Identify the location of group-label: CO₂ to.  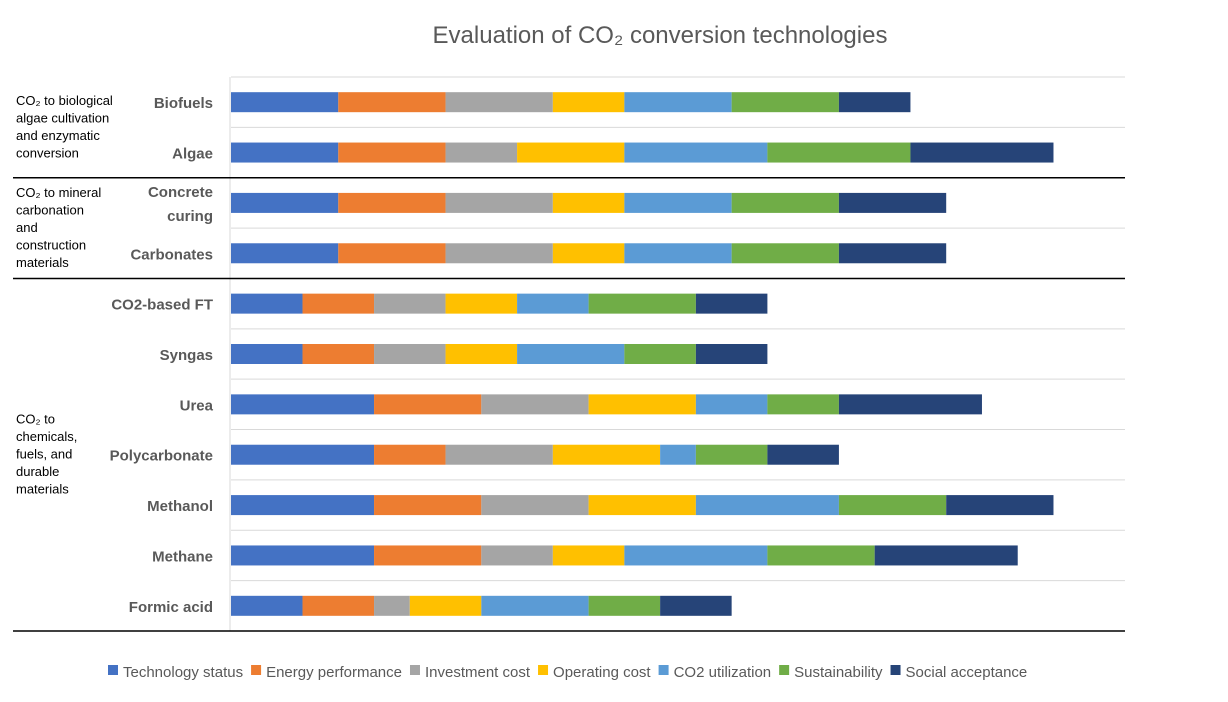
(35, 419).